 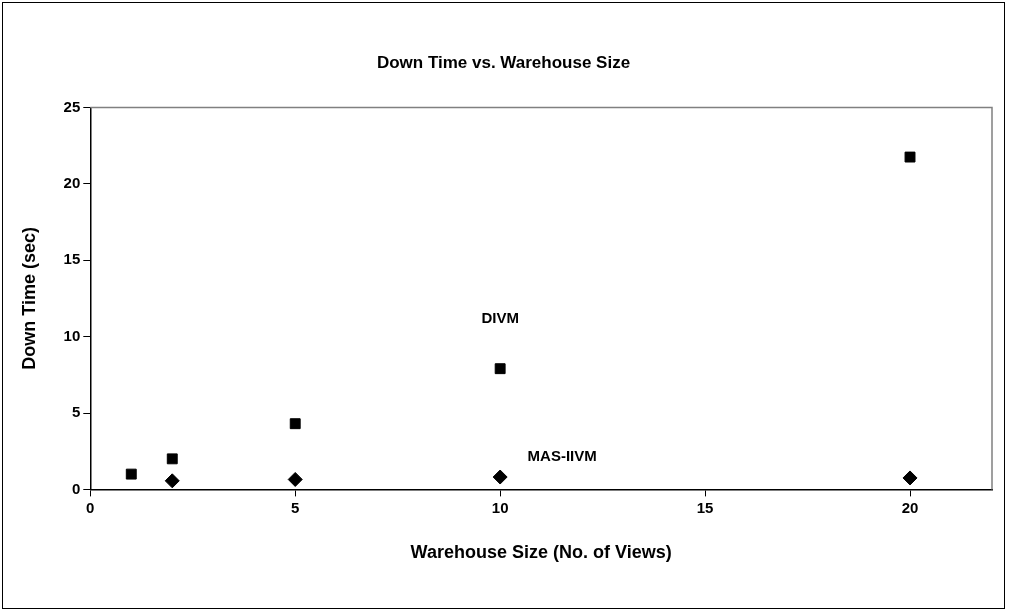 What do you see at coordinates (295, 507) in the screenshot?
I see `x-tick-label: 5` at bounding box center [295, 507].